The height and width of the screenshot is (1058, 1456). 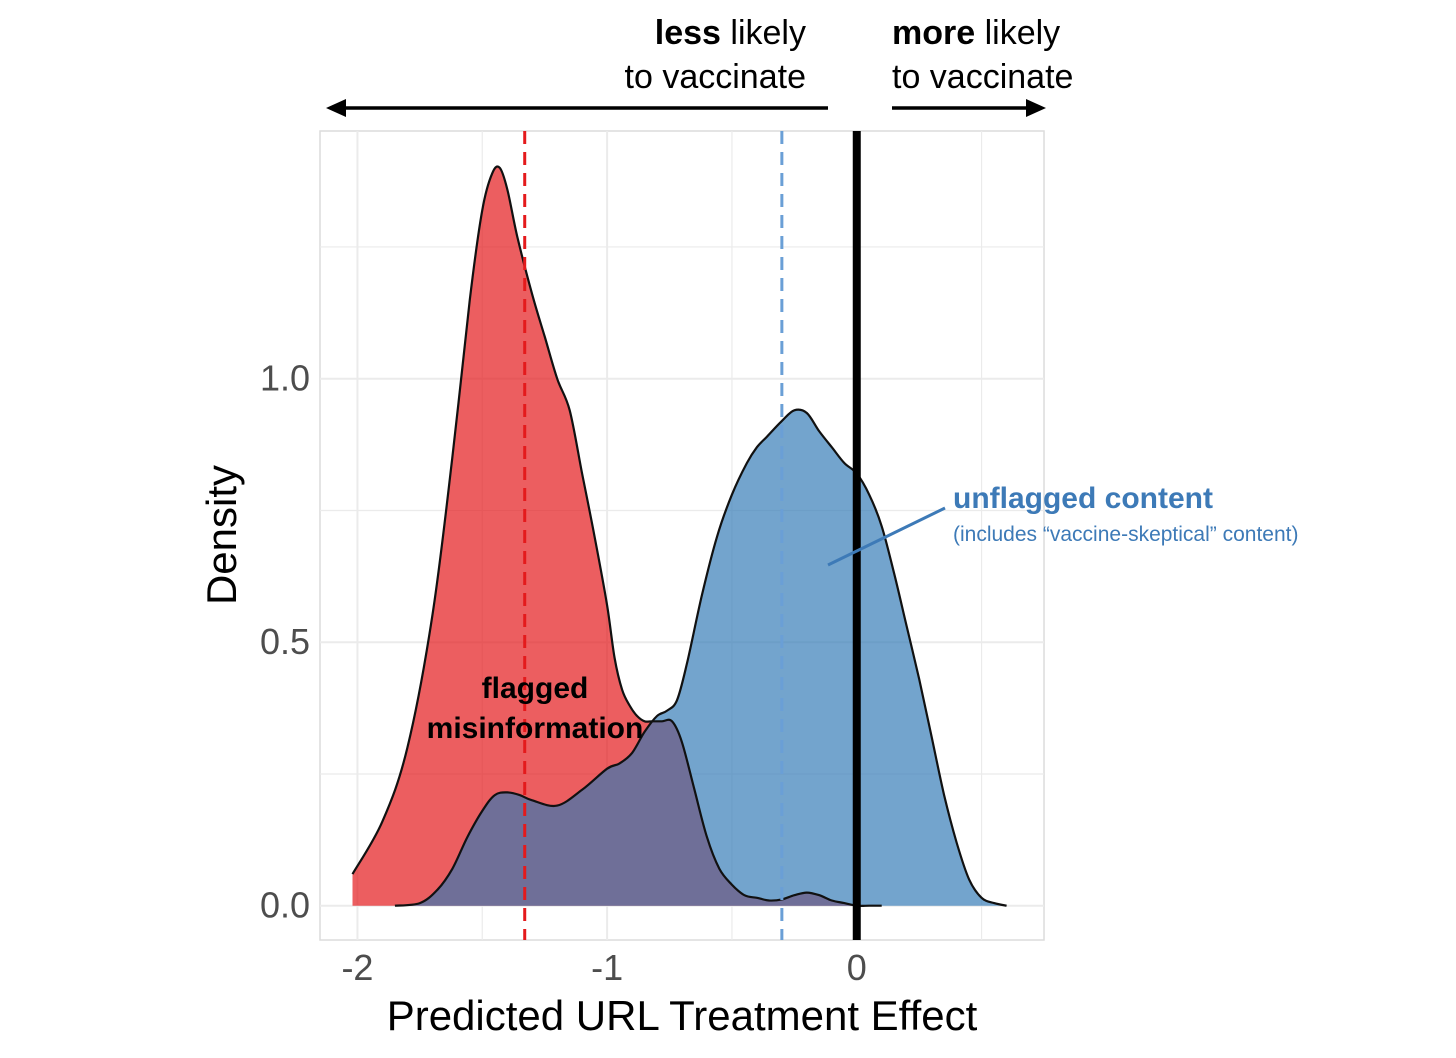 I want to click on unflagged-label-subtitle: (includes “vaccine-skeptical” content), so click(x=1125, y=534).